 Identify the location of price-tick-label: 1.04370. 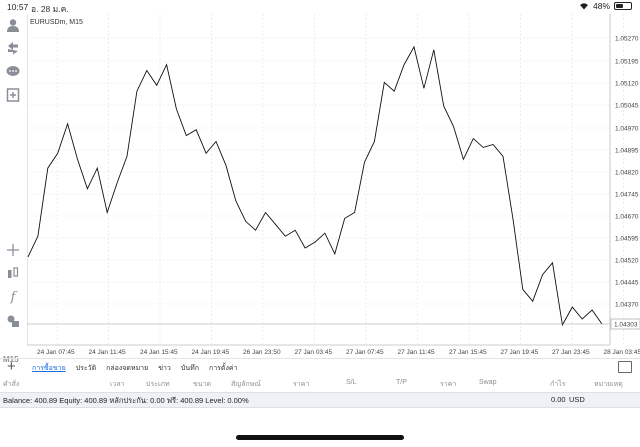
(627, 305).